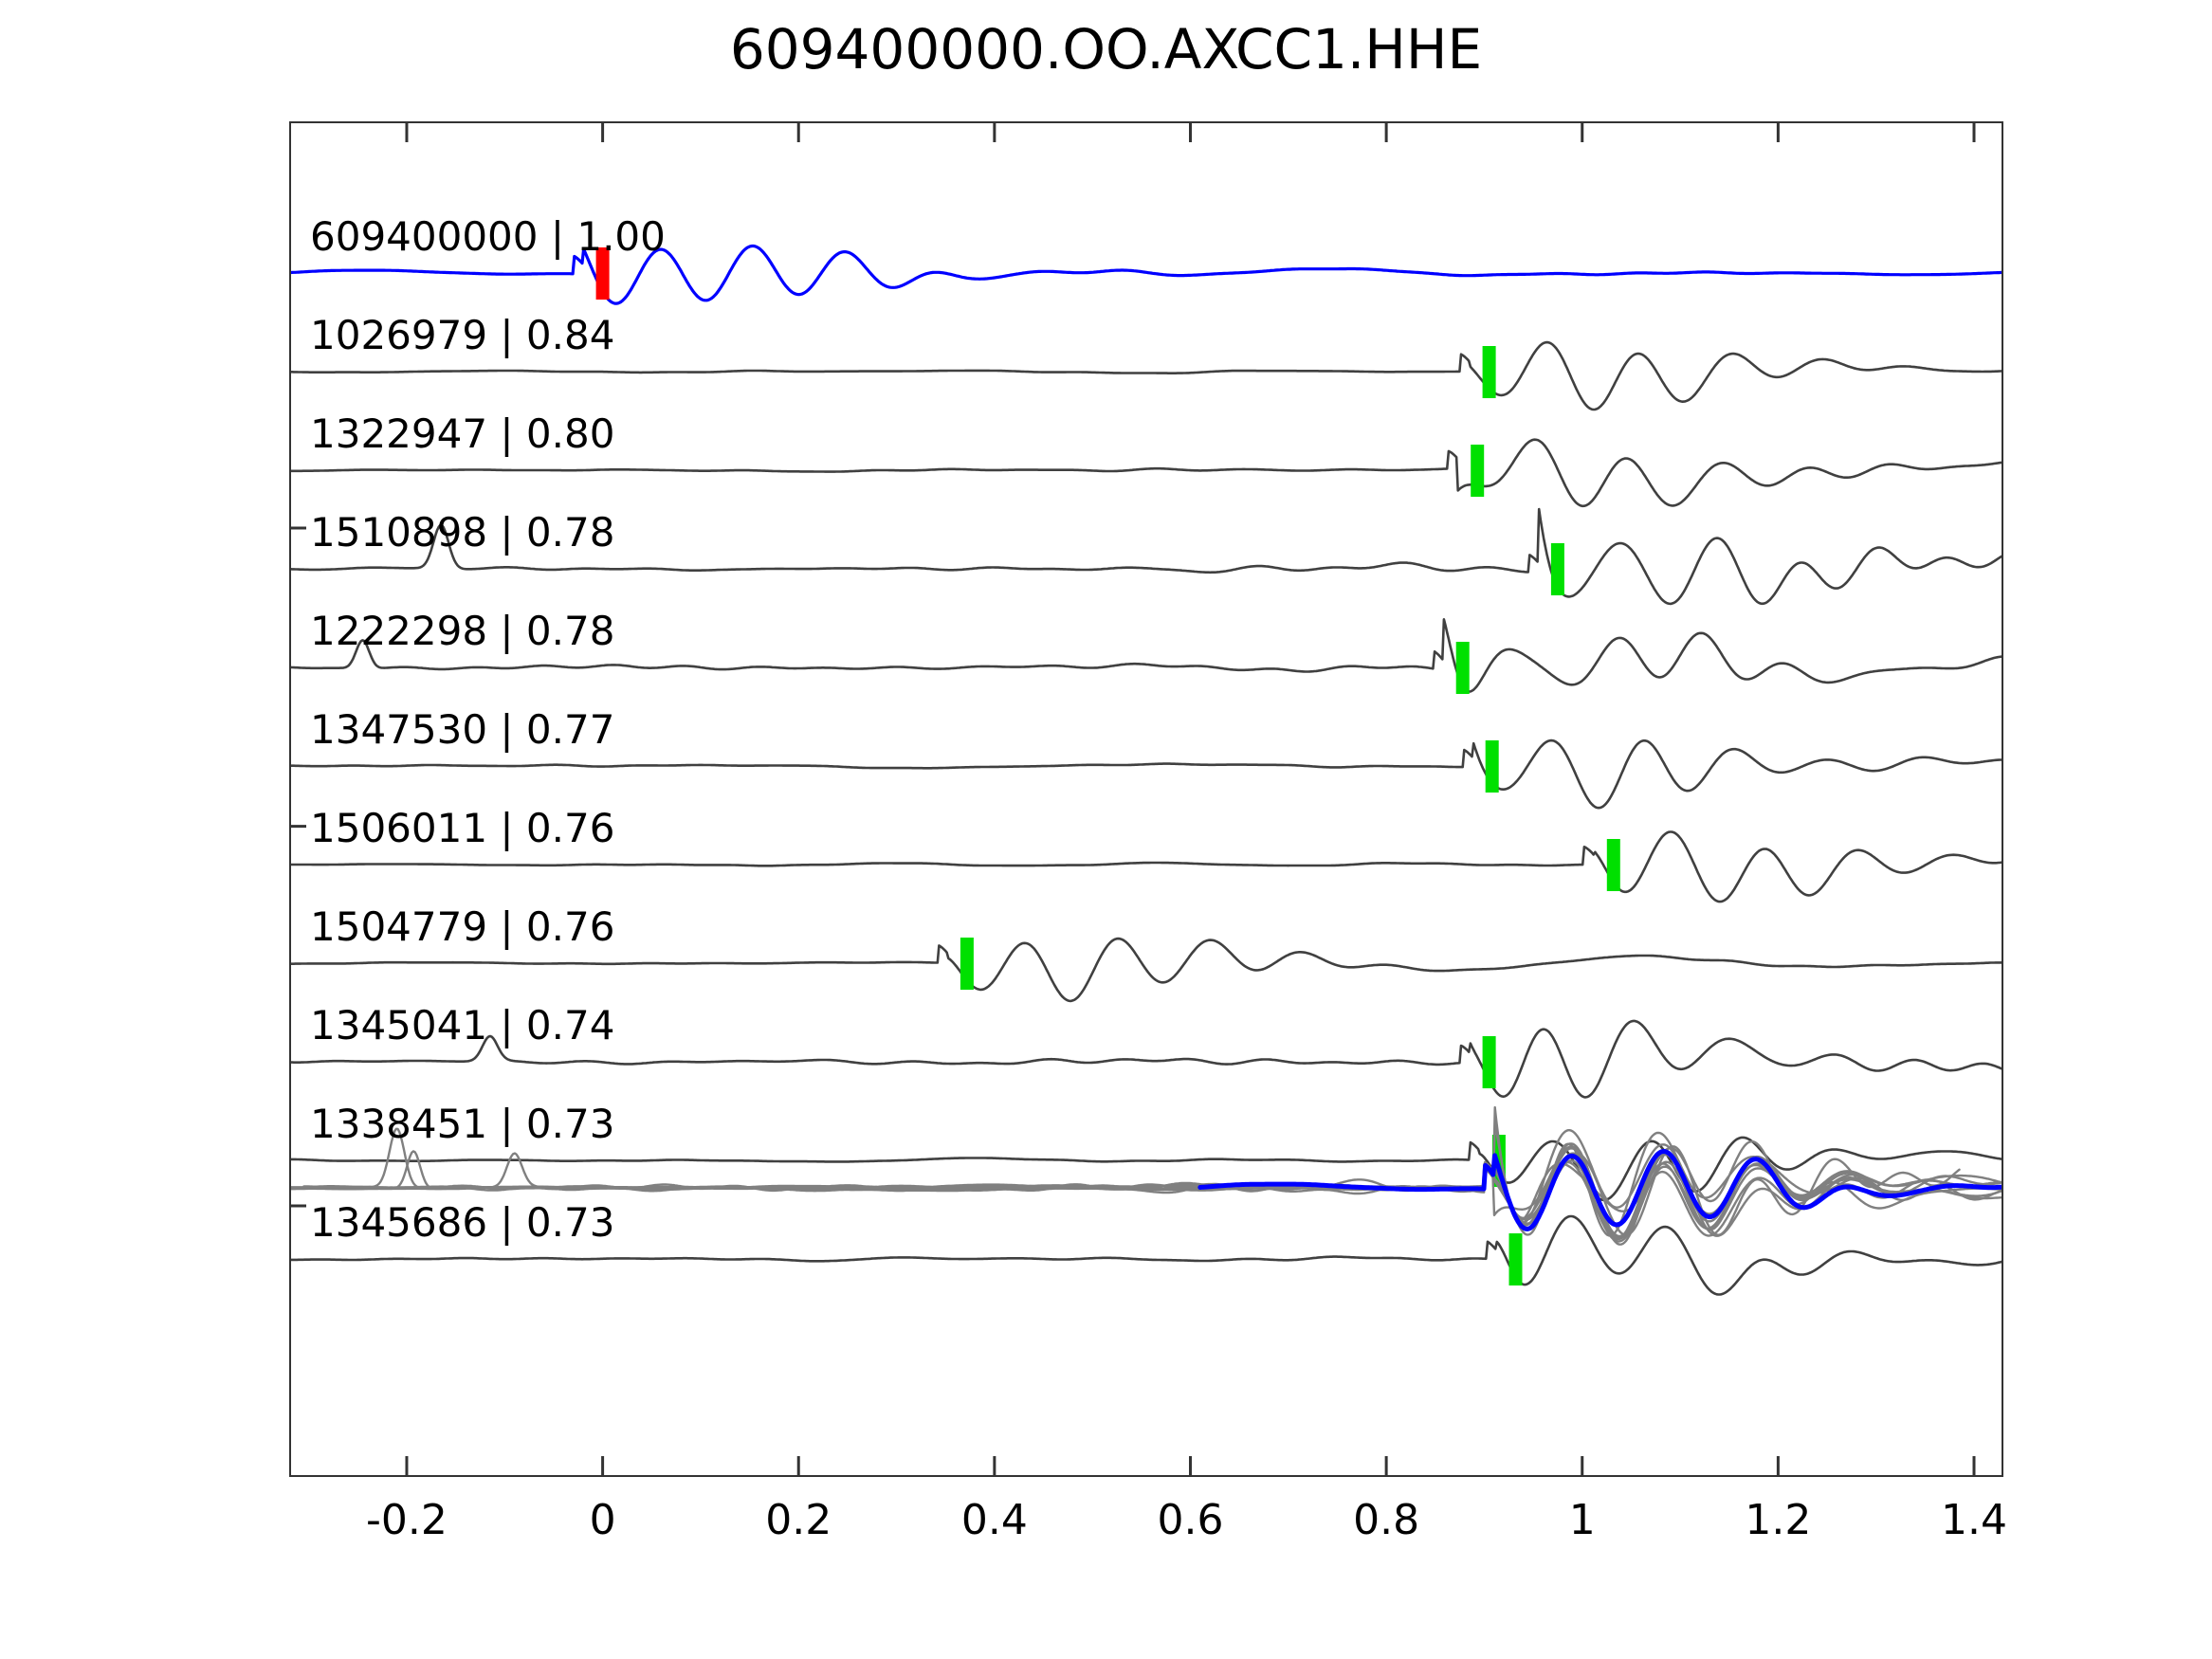 This screenshot has height=1659, width=2212. Describe the element at coordinates (1974, 1520) in the screenshot. I see `x-tick-label: 1.4` at that location.